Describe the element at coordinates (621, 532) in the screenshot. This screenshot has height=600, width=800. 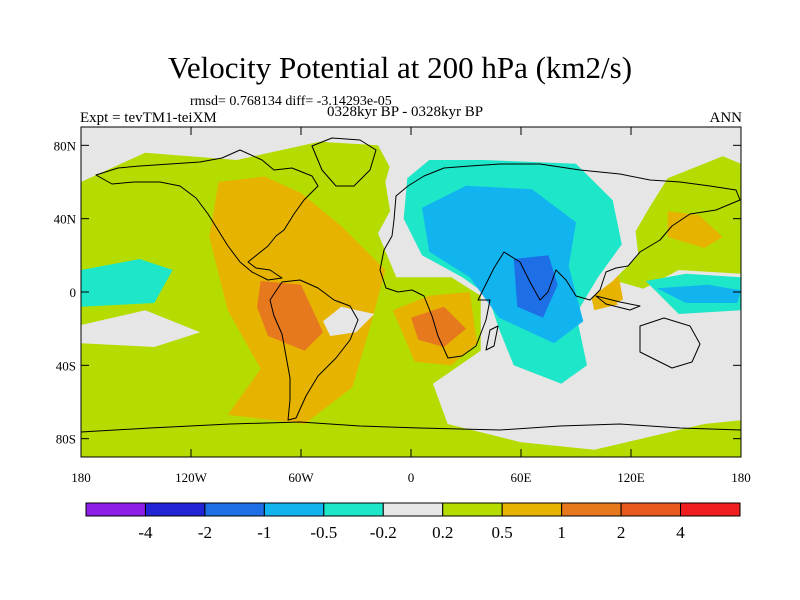
I see `colorbar-label-8: 2` at that location.